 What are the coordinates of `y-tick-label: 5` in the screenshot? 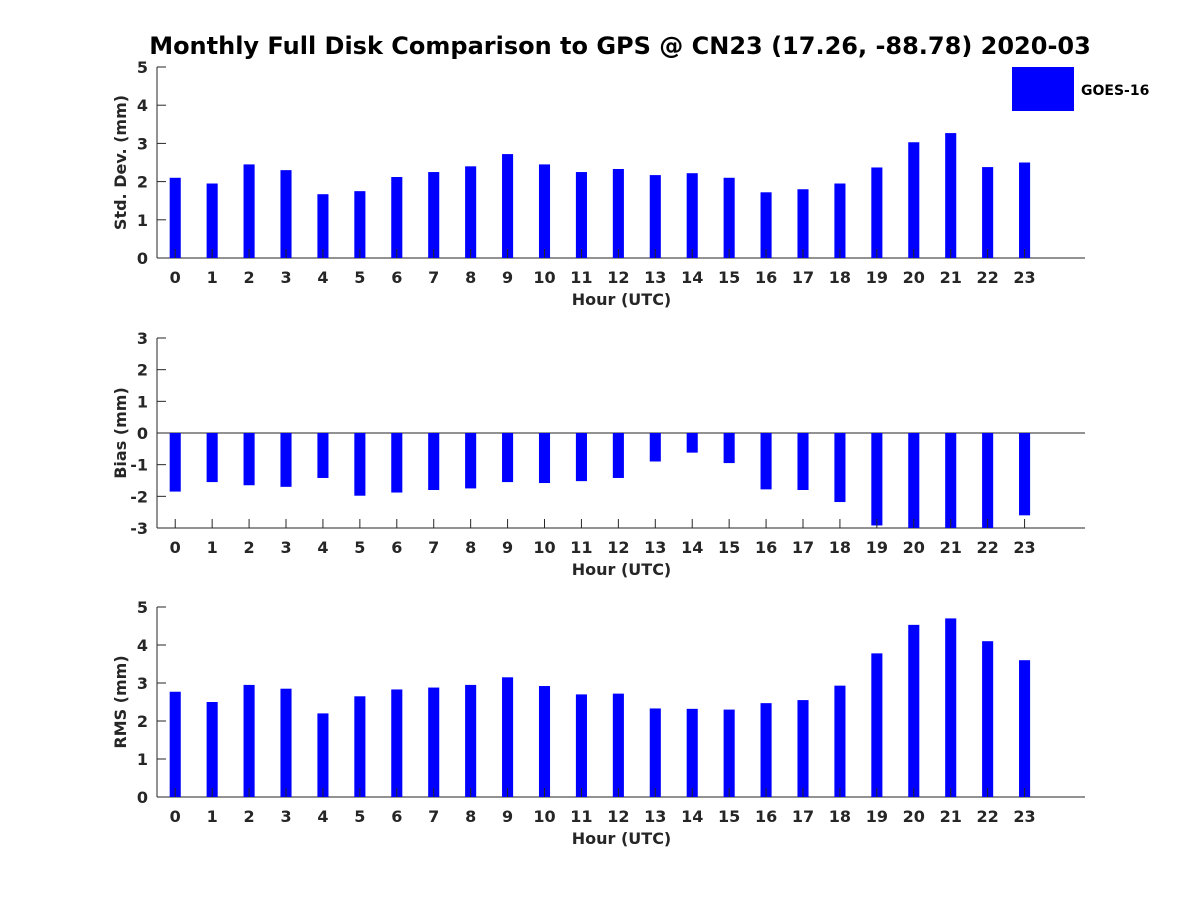 It's located at (142, 67).